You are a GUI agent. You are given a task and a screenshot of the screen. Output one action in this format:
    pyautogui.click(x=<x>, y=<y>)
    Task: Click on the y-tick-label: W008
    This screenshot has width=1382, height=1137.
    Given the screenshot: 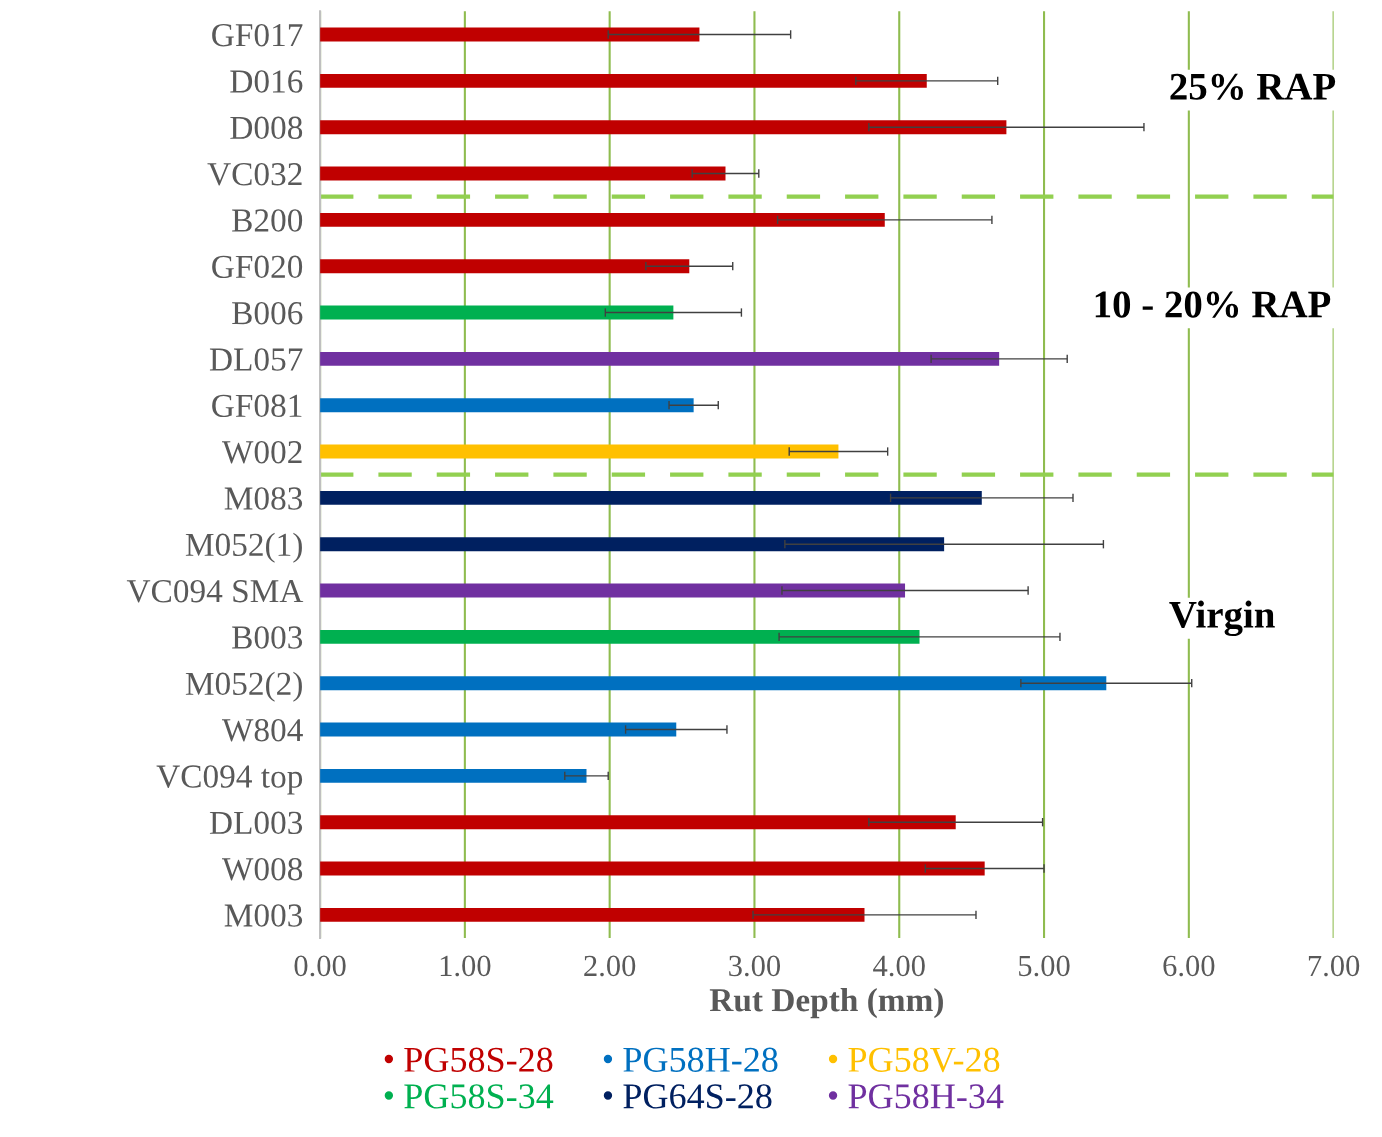 What is the action you would take?
    pyautogui.click(x=262, y=869)
    